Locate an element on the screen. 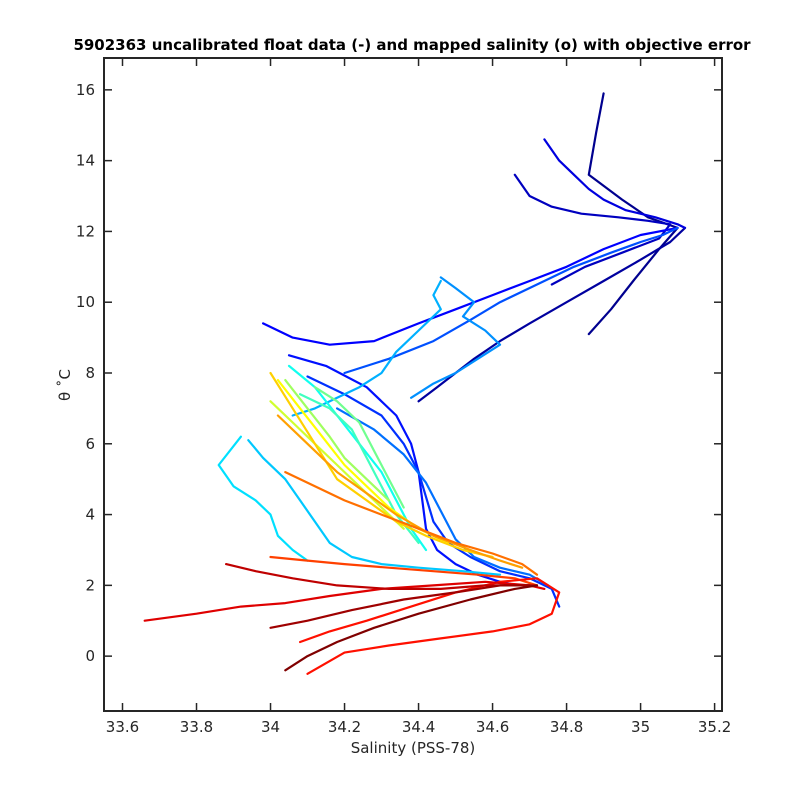 This screenshot has width=800, height=800. y-tick-label: 10 is located at coordinates (85, 302).